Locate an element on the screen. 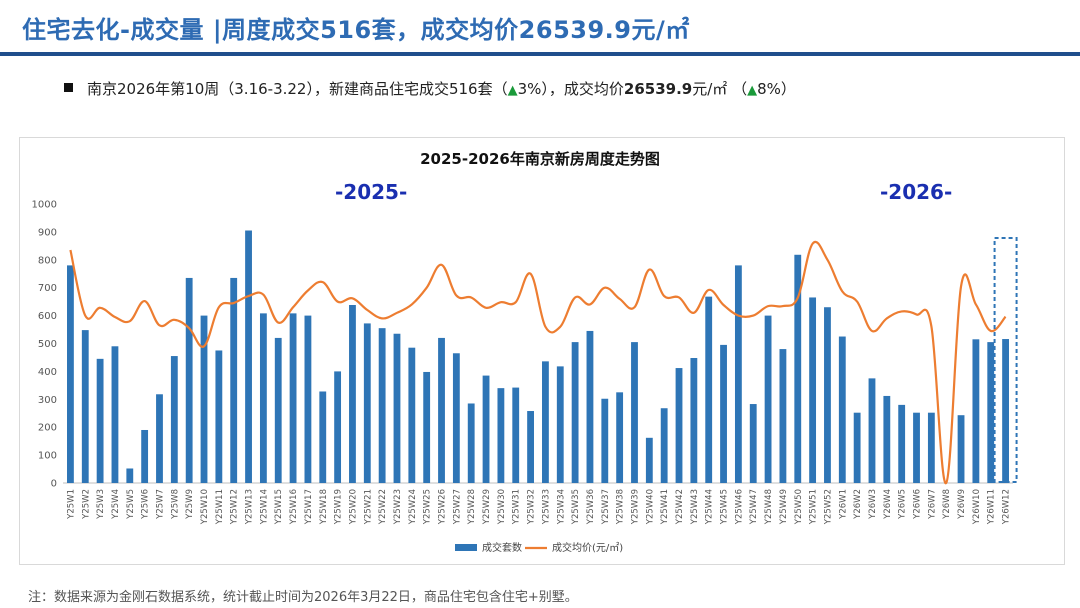  bar-Y26W4 is located at coordinates (887, 439).